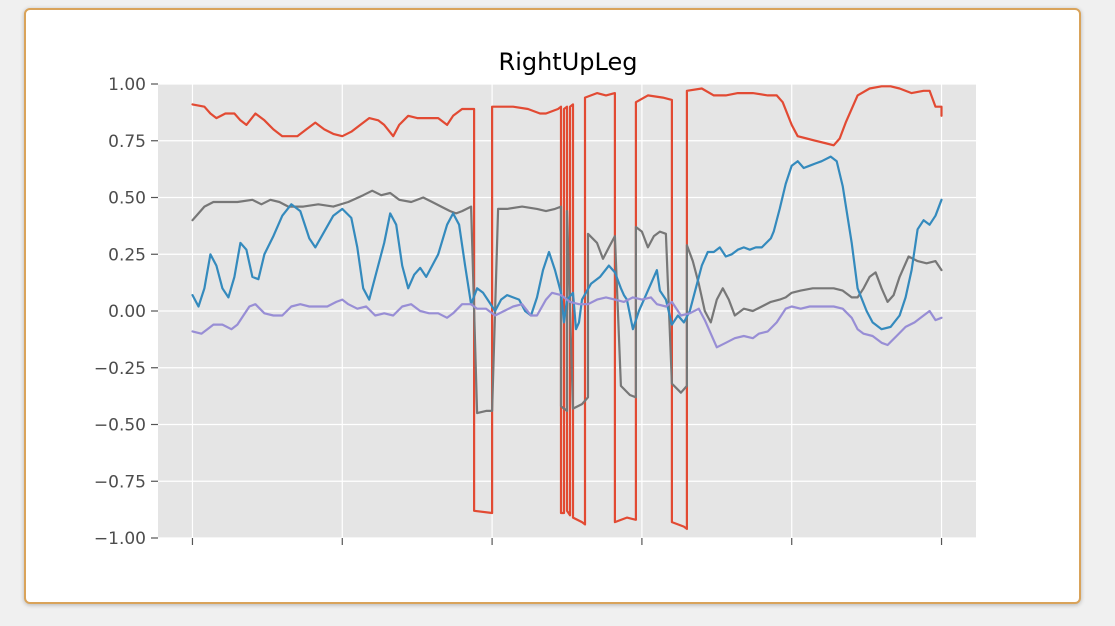 This screenshot has height=626, width=1115. Describe the element at coordinates (127, 199) in the screenshot. I see `y-tick-label: 0.50` at that location.